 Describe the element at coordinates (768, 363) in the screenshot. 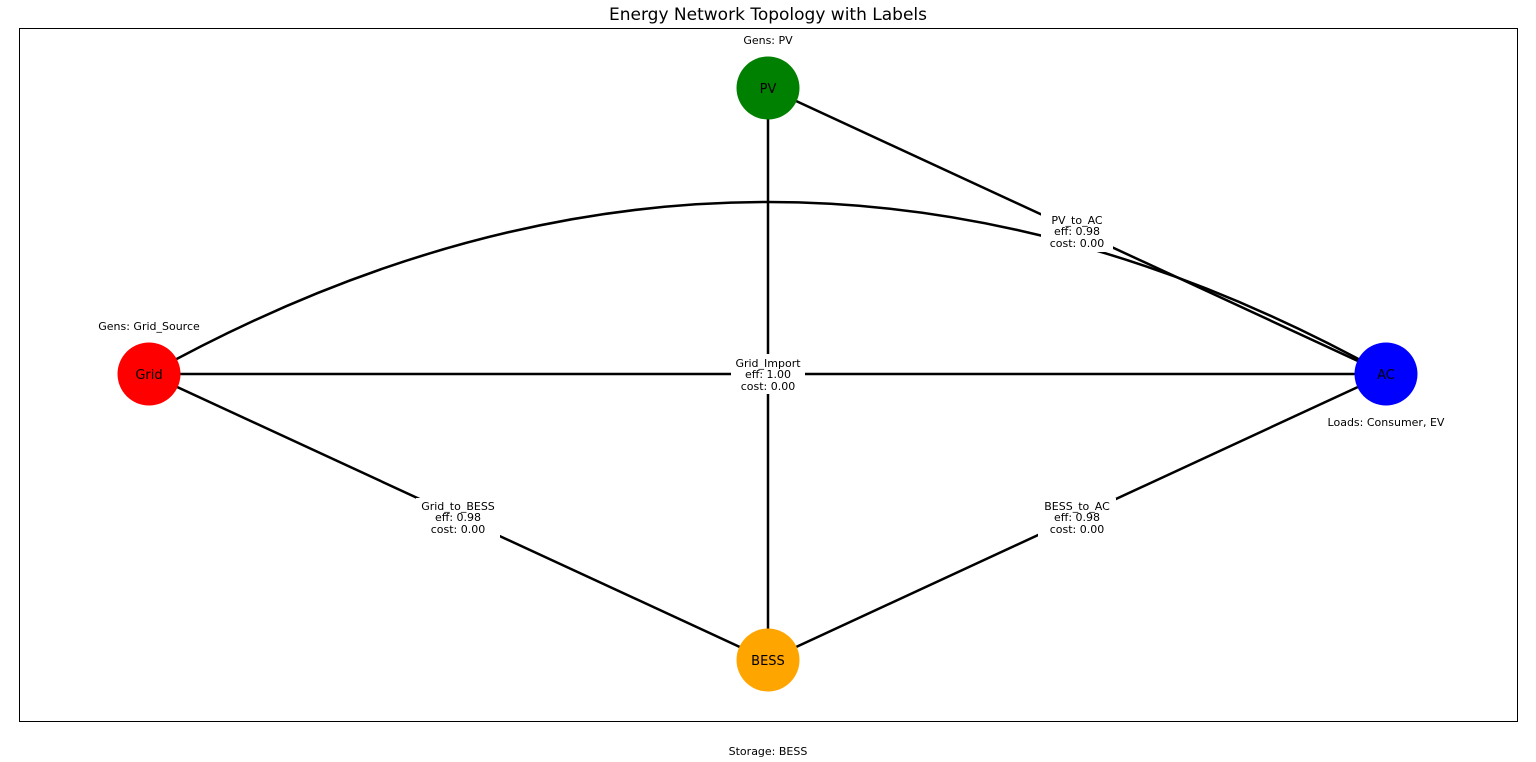

I see `edge-label-name: Grid_Import` at that location.